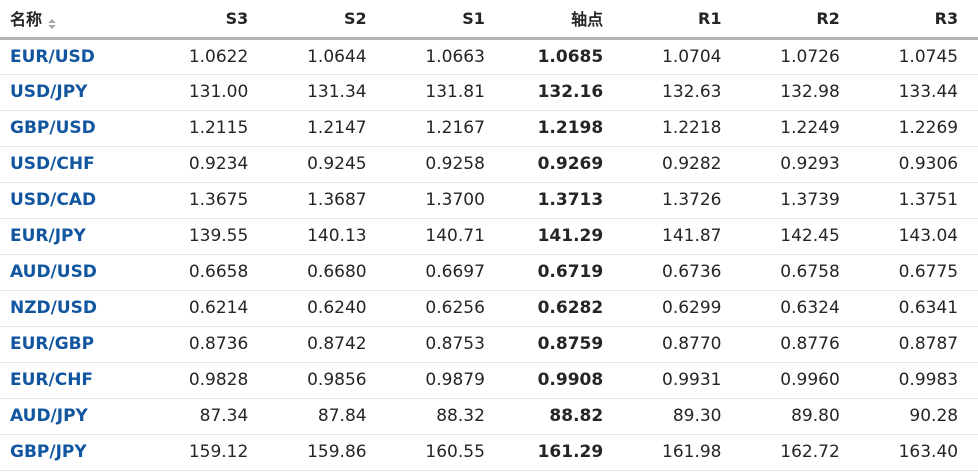 This screenshot has height=473, width=978. I want to click on cell-value: 0.9234, so click(209, 164).